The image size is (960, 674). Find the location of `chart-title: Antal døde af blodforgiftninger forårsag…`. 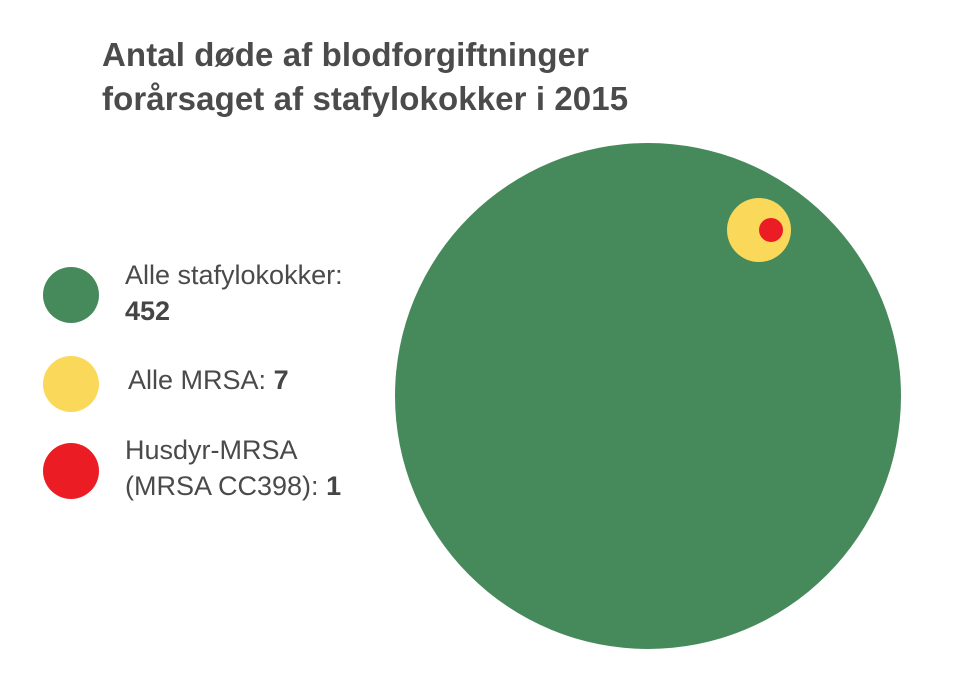

chart-title: Antal døde af blodforgiftninger forårsag… is located at coordinates (365, 77).